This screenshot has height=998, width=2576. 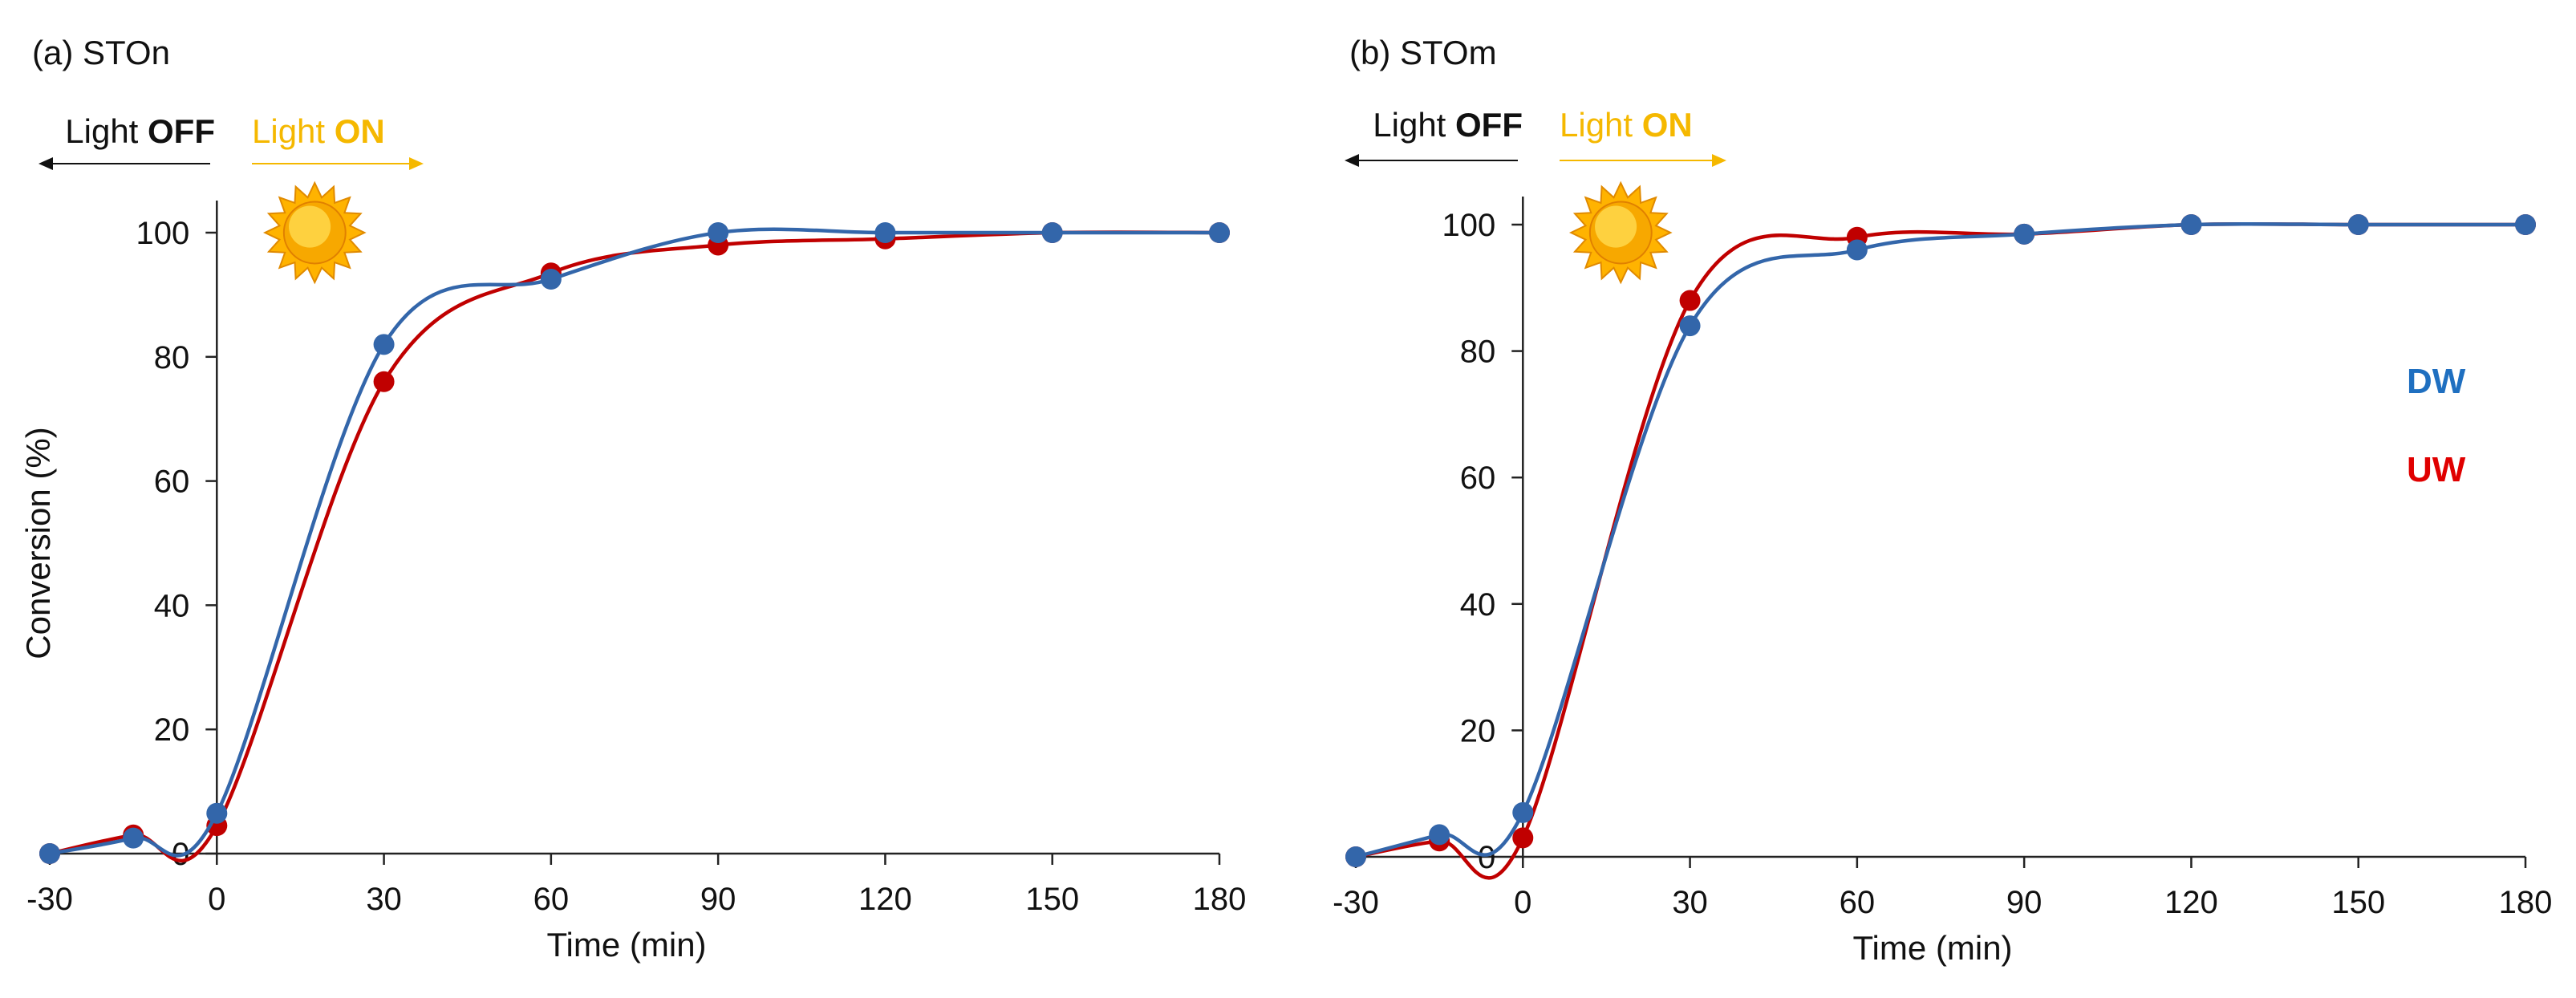 I want to click on panel-label: (b) STOm, so click(x=1423, y=52).